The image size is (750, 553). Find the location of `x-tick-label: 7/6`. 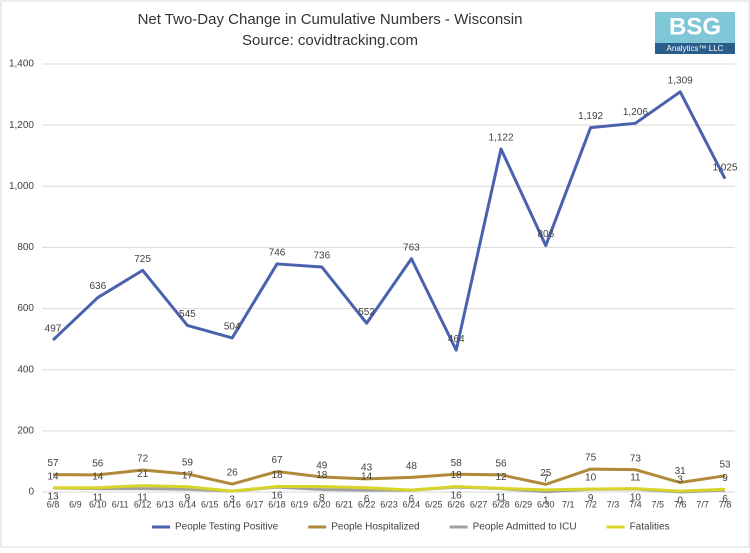

x-tick-label: 7/6 is located at coordinates (680, 504).